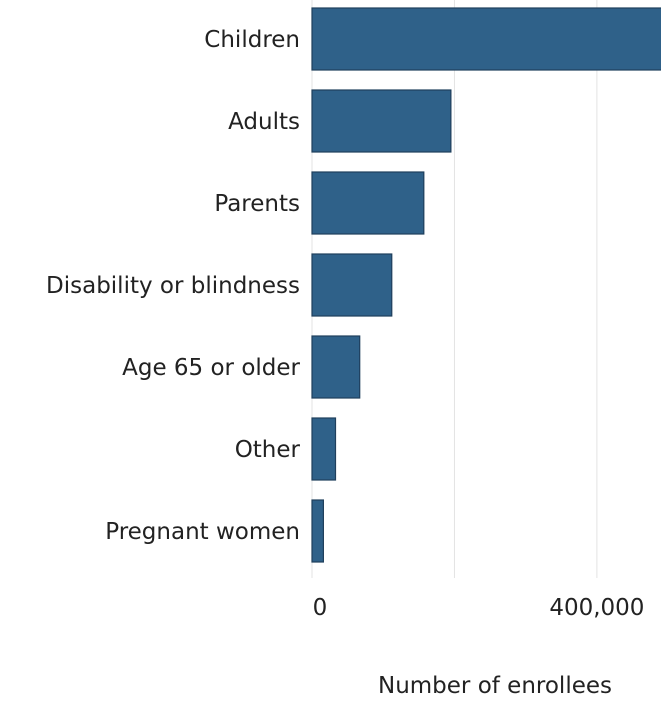  What do you see at coordinates (252, 40) in the screenshot?
I see `category-label: Children` at bounding box center [252, 40].